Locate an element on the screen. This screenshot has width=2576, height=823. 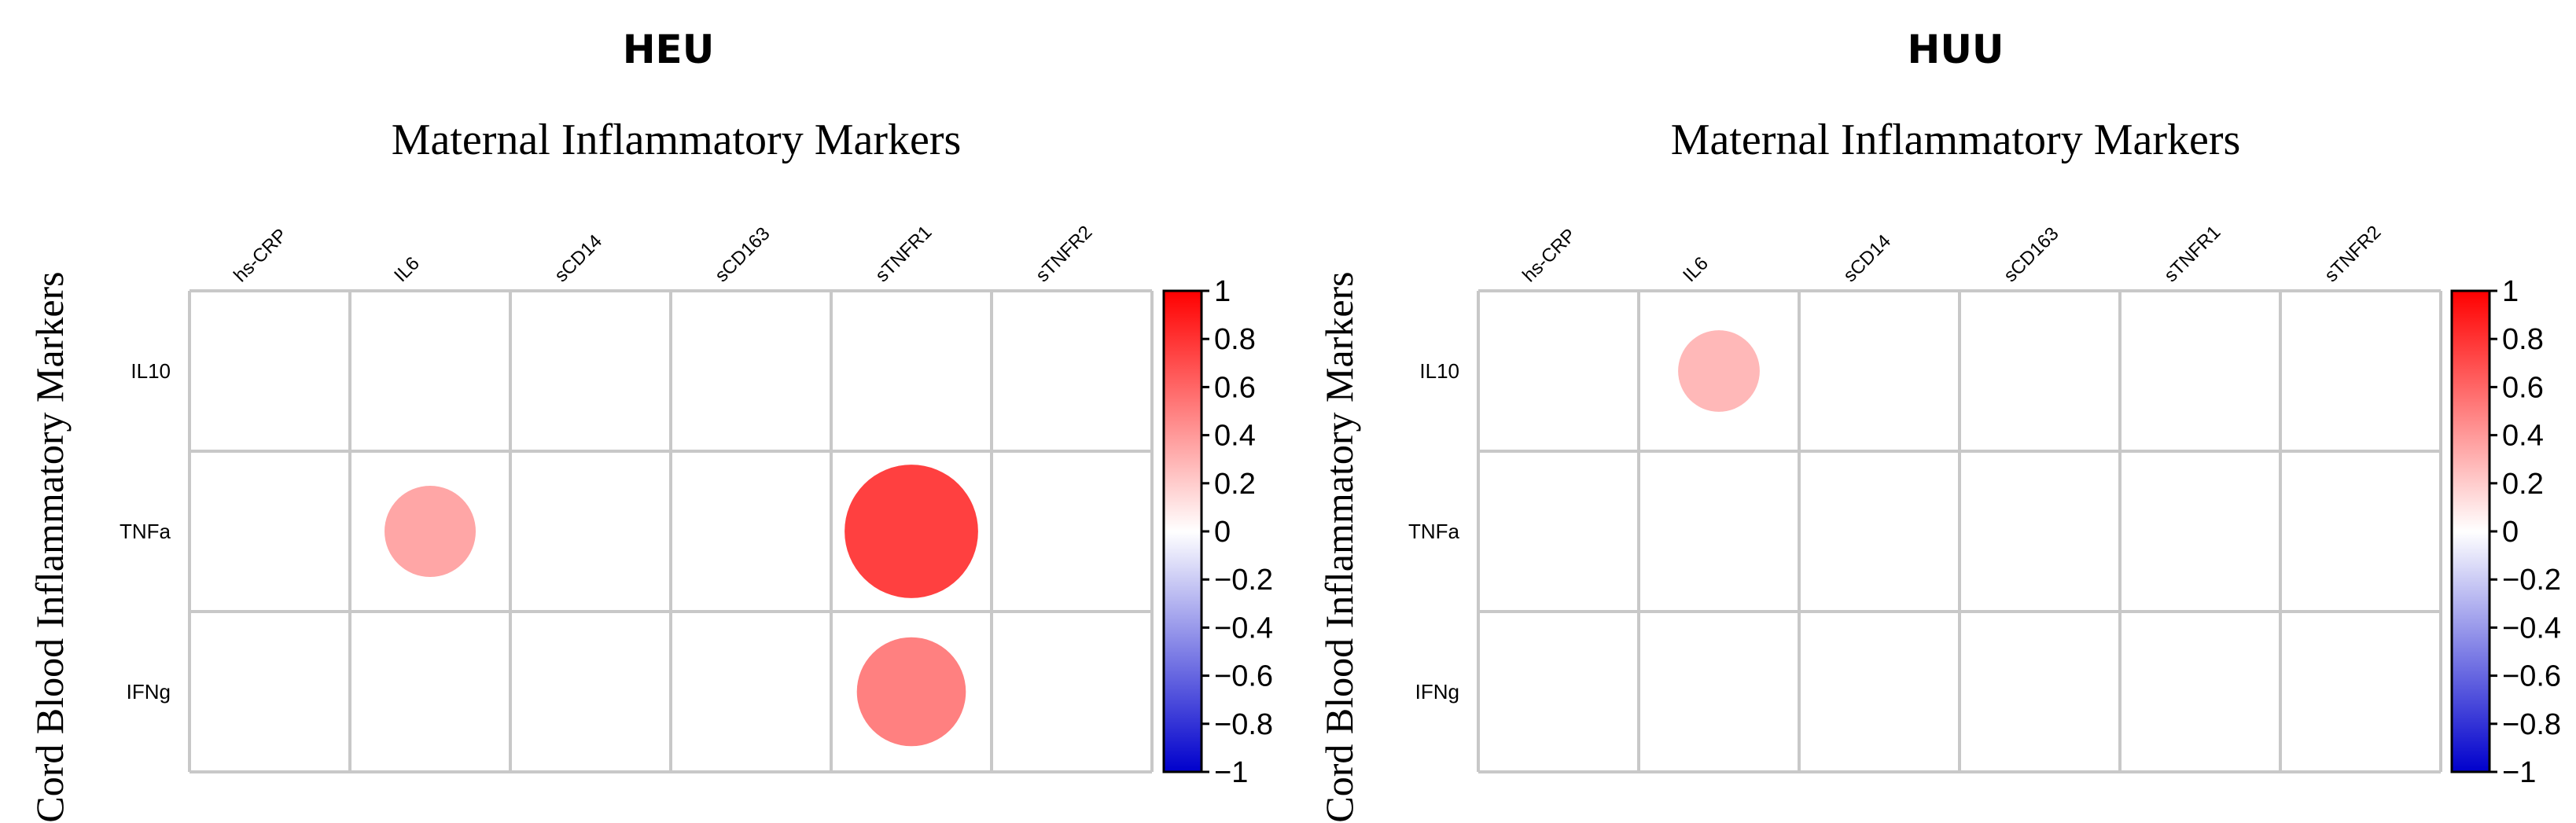
panel-title: HUU is located at coordinates (1955, 50).